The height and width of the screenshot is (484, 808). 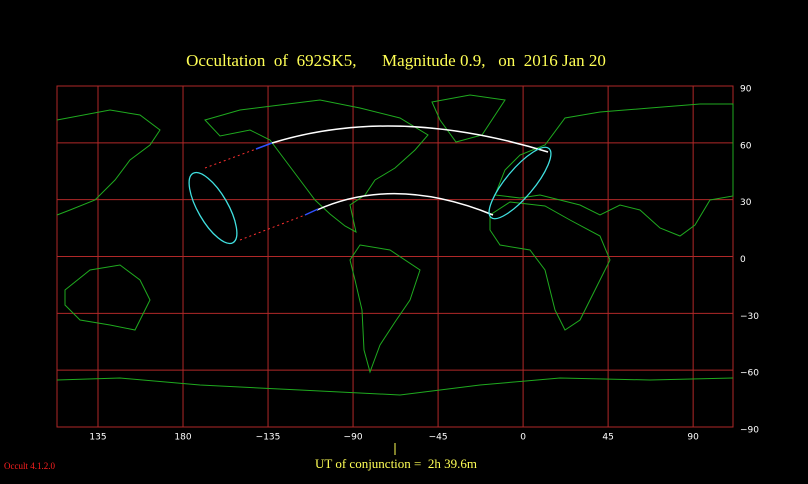 I want to click on east-asia, so click(x=108, y=162).